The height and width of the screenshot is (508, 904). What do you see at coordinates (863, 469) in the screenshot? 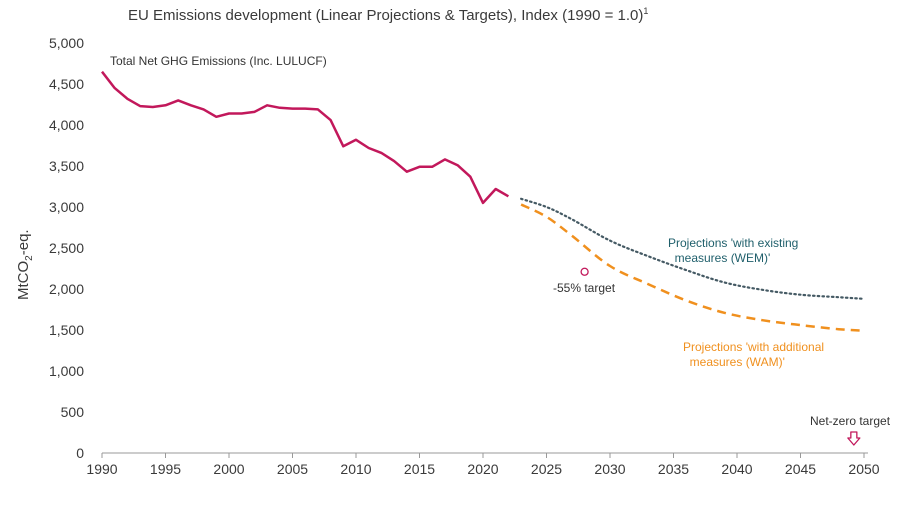
I see `x-tick-label: 2050` at bounding box center [863, 469].